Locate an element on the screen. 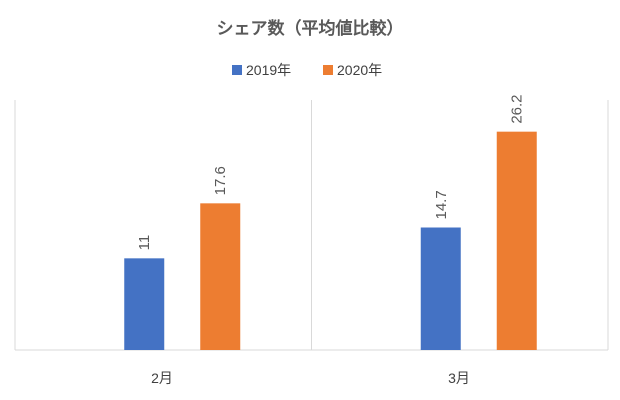  bar-2020年-3月 is located at coordinates (516, 240).